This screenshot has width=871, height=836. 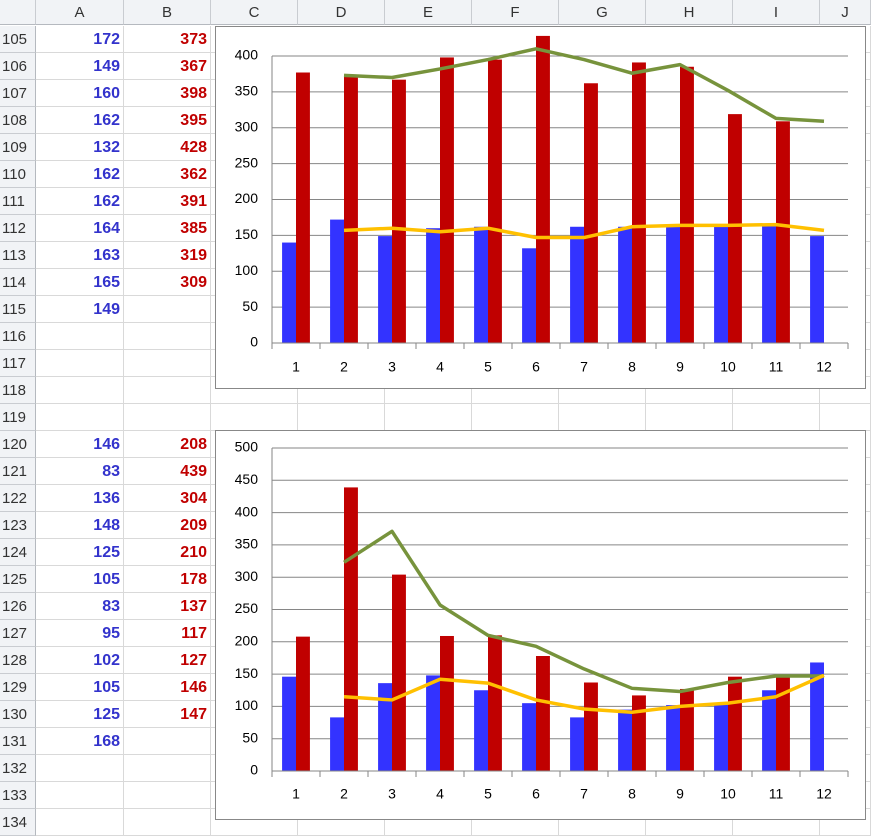 I want to click on row-header: 105, so click(x=18, y=39).